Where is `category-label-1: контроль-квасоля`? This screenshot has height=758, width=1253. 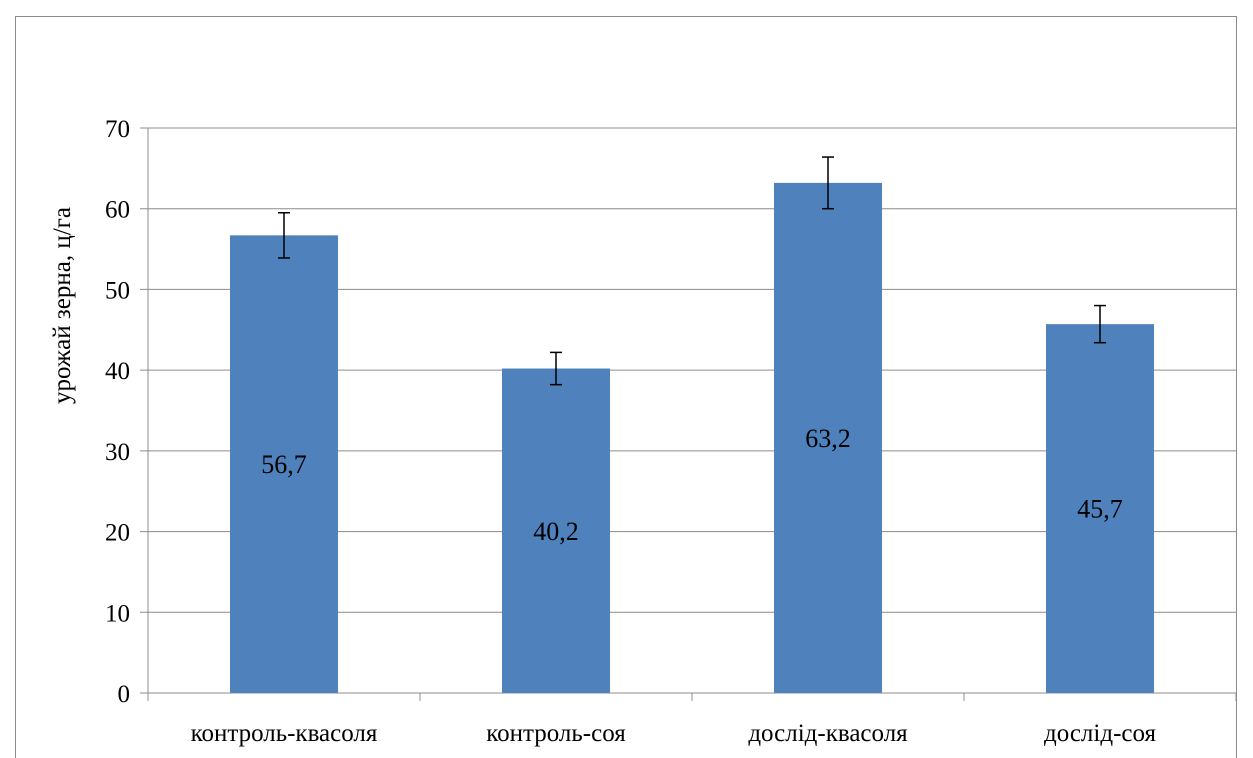 category-label-1: контроль-квасоля is located at coordinates (284, 733).